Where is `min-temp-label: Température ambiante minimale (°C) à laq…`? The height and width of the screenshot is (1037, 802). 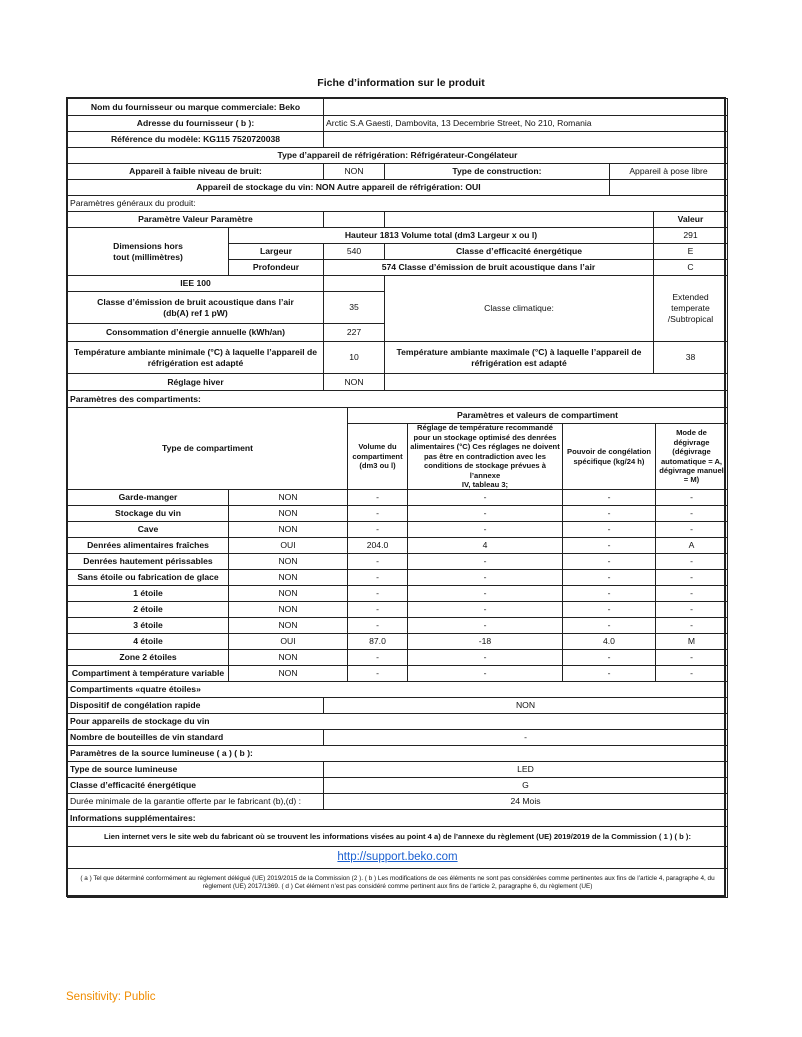
min-temp-label: Température ambiante minimale (°C) à laq… is located at coordinates (195, 357).